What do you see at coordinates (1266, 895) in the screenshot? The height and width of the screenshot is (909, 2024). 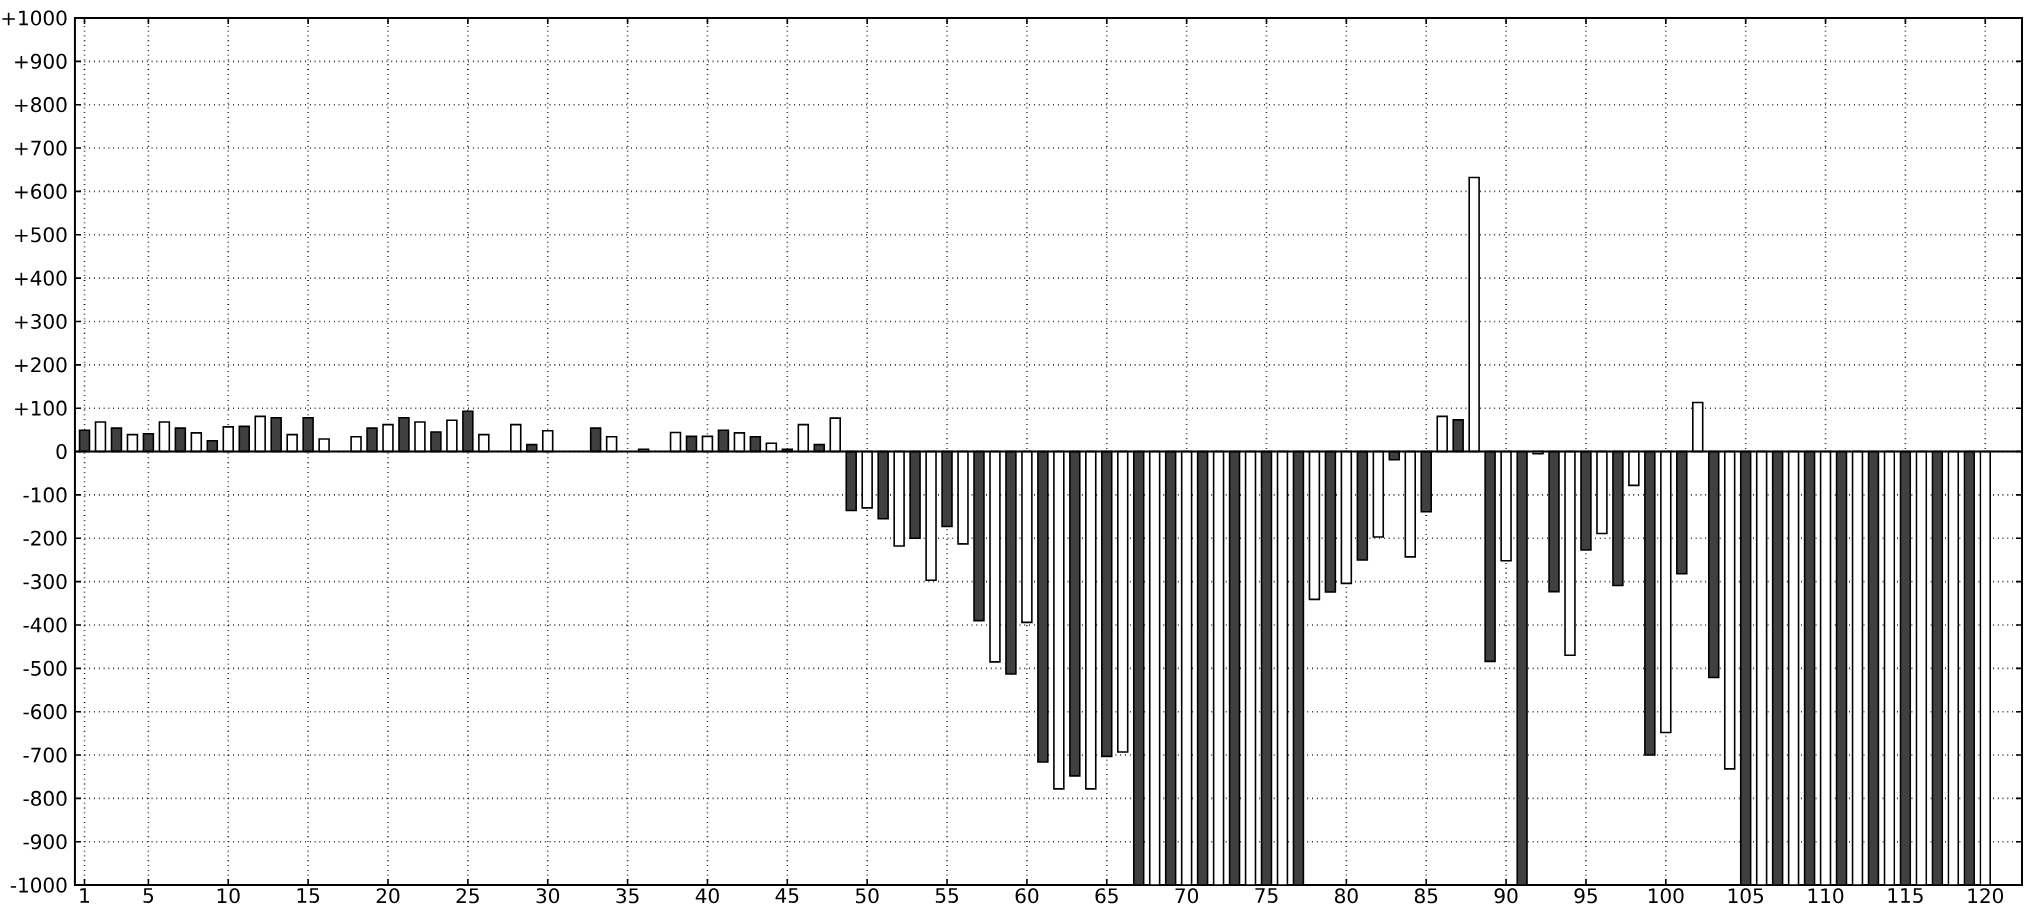 I see `x-tick-label: 75` at bounding box center [1266, 895].